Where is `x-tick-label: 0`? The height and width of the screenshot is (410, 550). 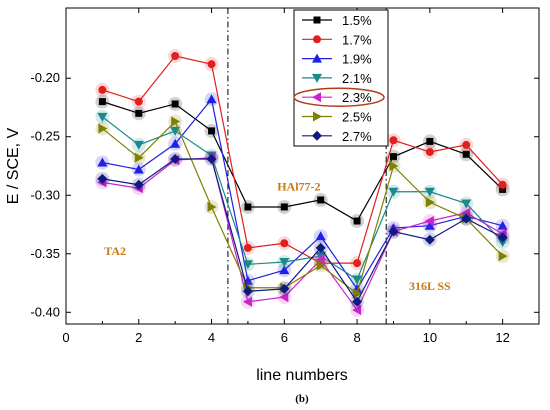 x-tick-label: 0 is located at coordinates (65, 337).